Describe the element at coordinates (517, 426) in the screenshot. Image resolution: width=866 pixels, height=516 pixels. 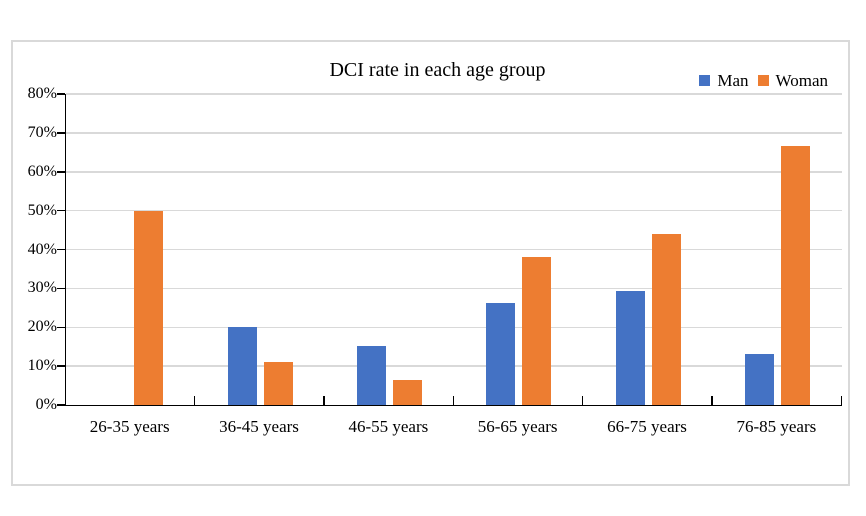
I see `x-category-label: 56-65 years` at that location.